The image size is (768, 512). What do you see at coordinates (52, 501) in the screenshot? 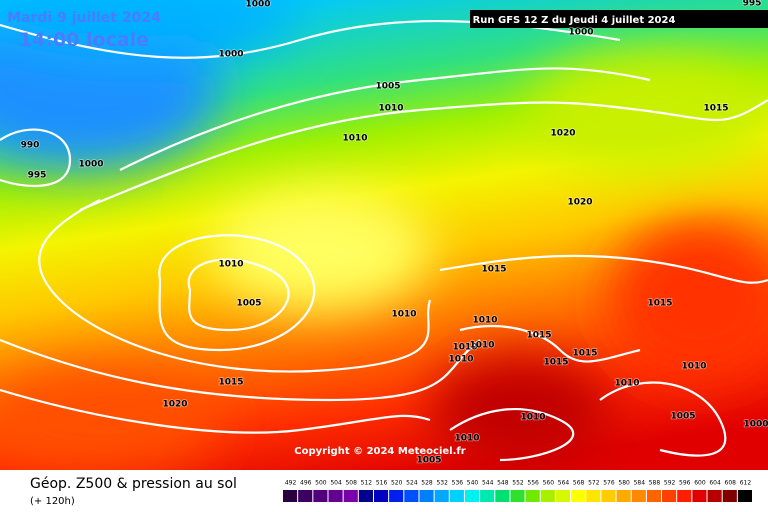
I see `footer-lead: (+ 120h)` at bounding box center [52, 501].